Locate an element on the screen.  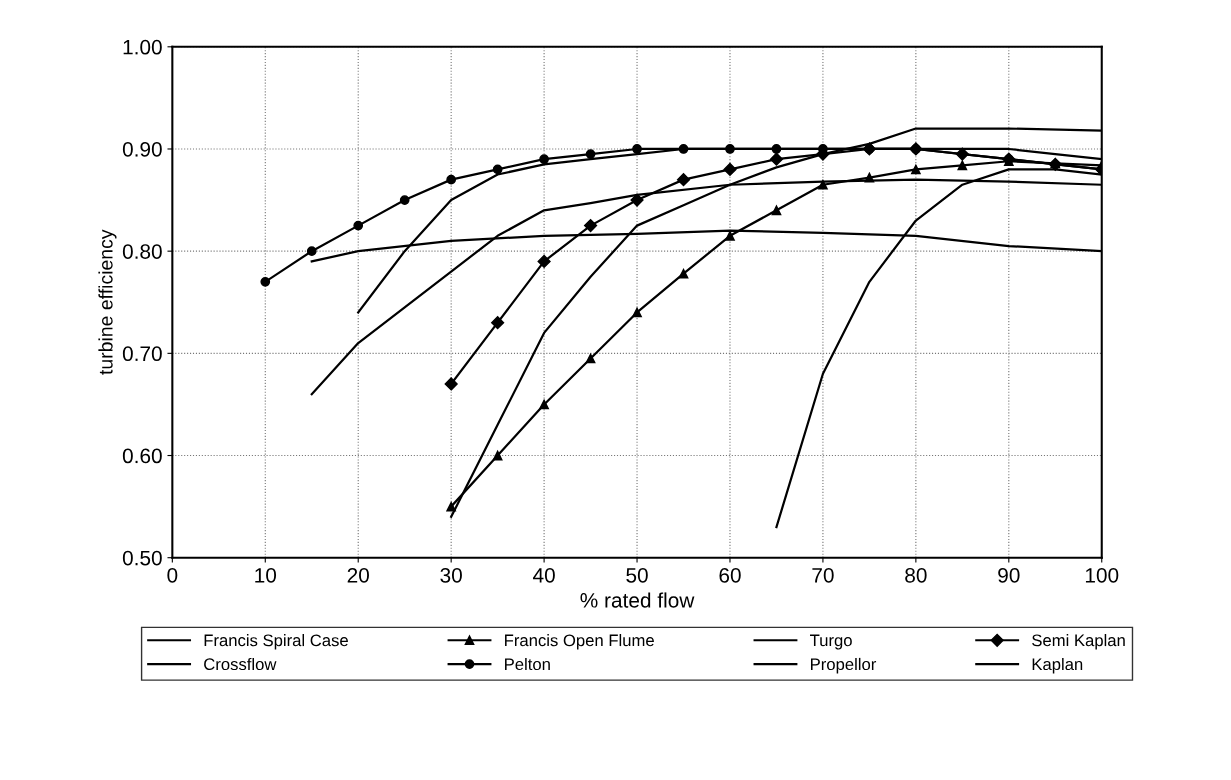
y-tick-label: 0.80 is located at coordinates (142, 251).